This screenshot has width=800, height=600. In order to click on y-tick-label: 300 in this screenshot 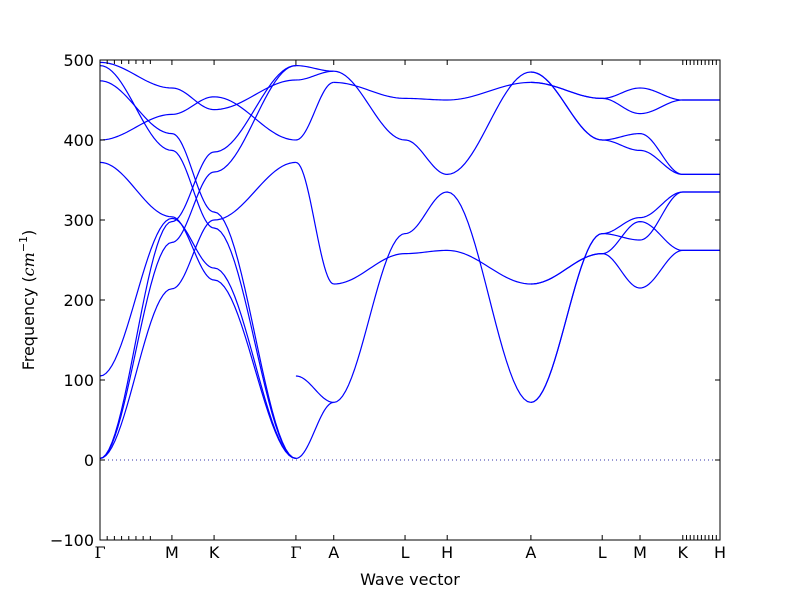, I will do `click(78, 220)`.